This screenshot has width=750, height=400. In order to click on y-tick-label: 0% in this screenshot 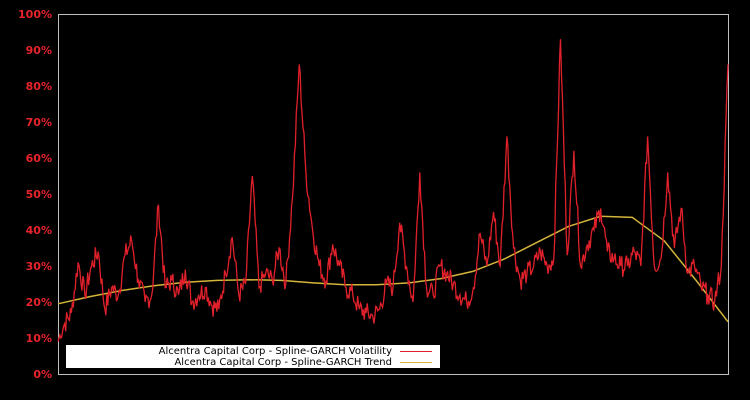, I will do `click(42, 374)`.